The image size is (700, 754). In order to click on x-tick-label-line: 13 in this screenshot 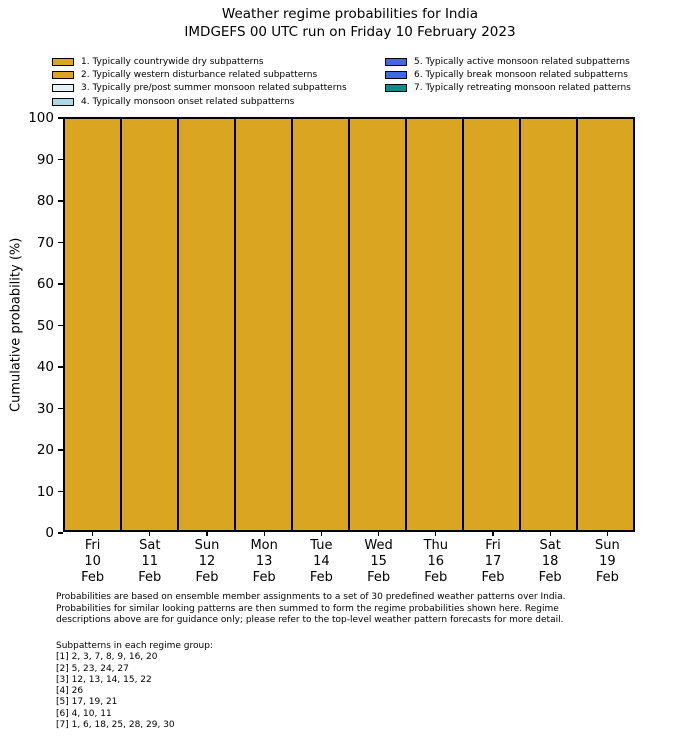, I will do `click(264, 561)`.